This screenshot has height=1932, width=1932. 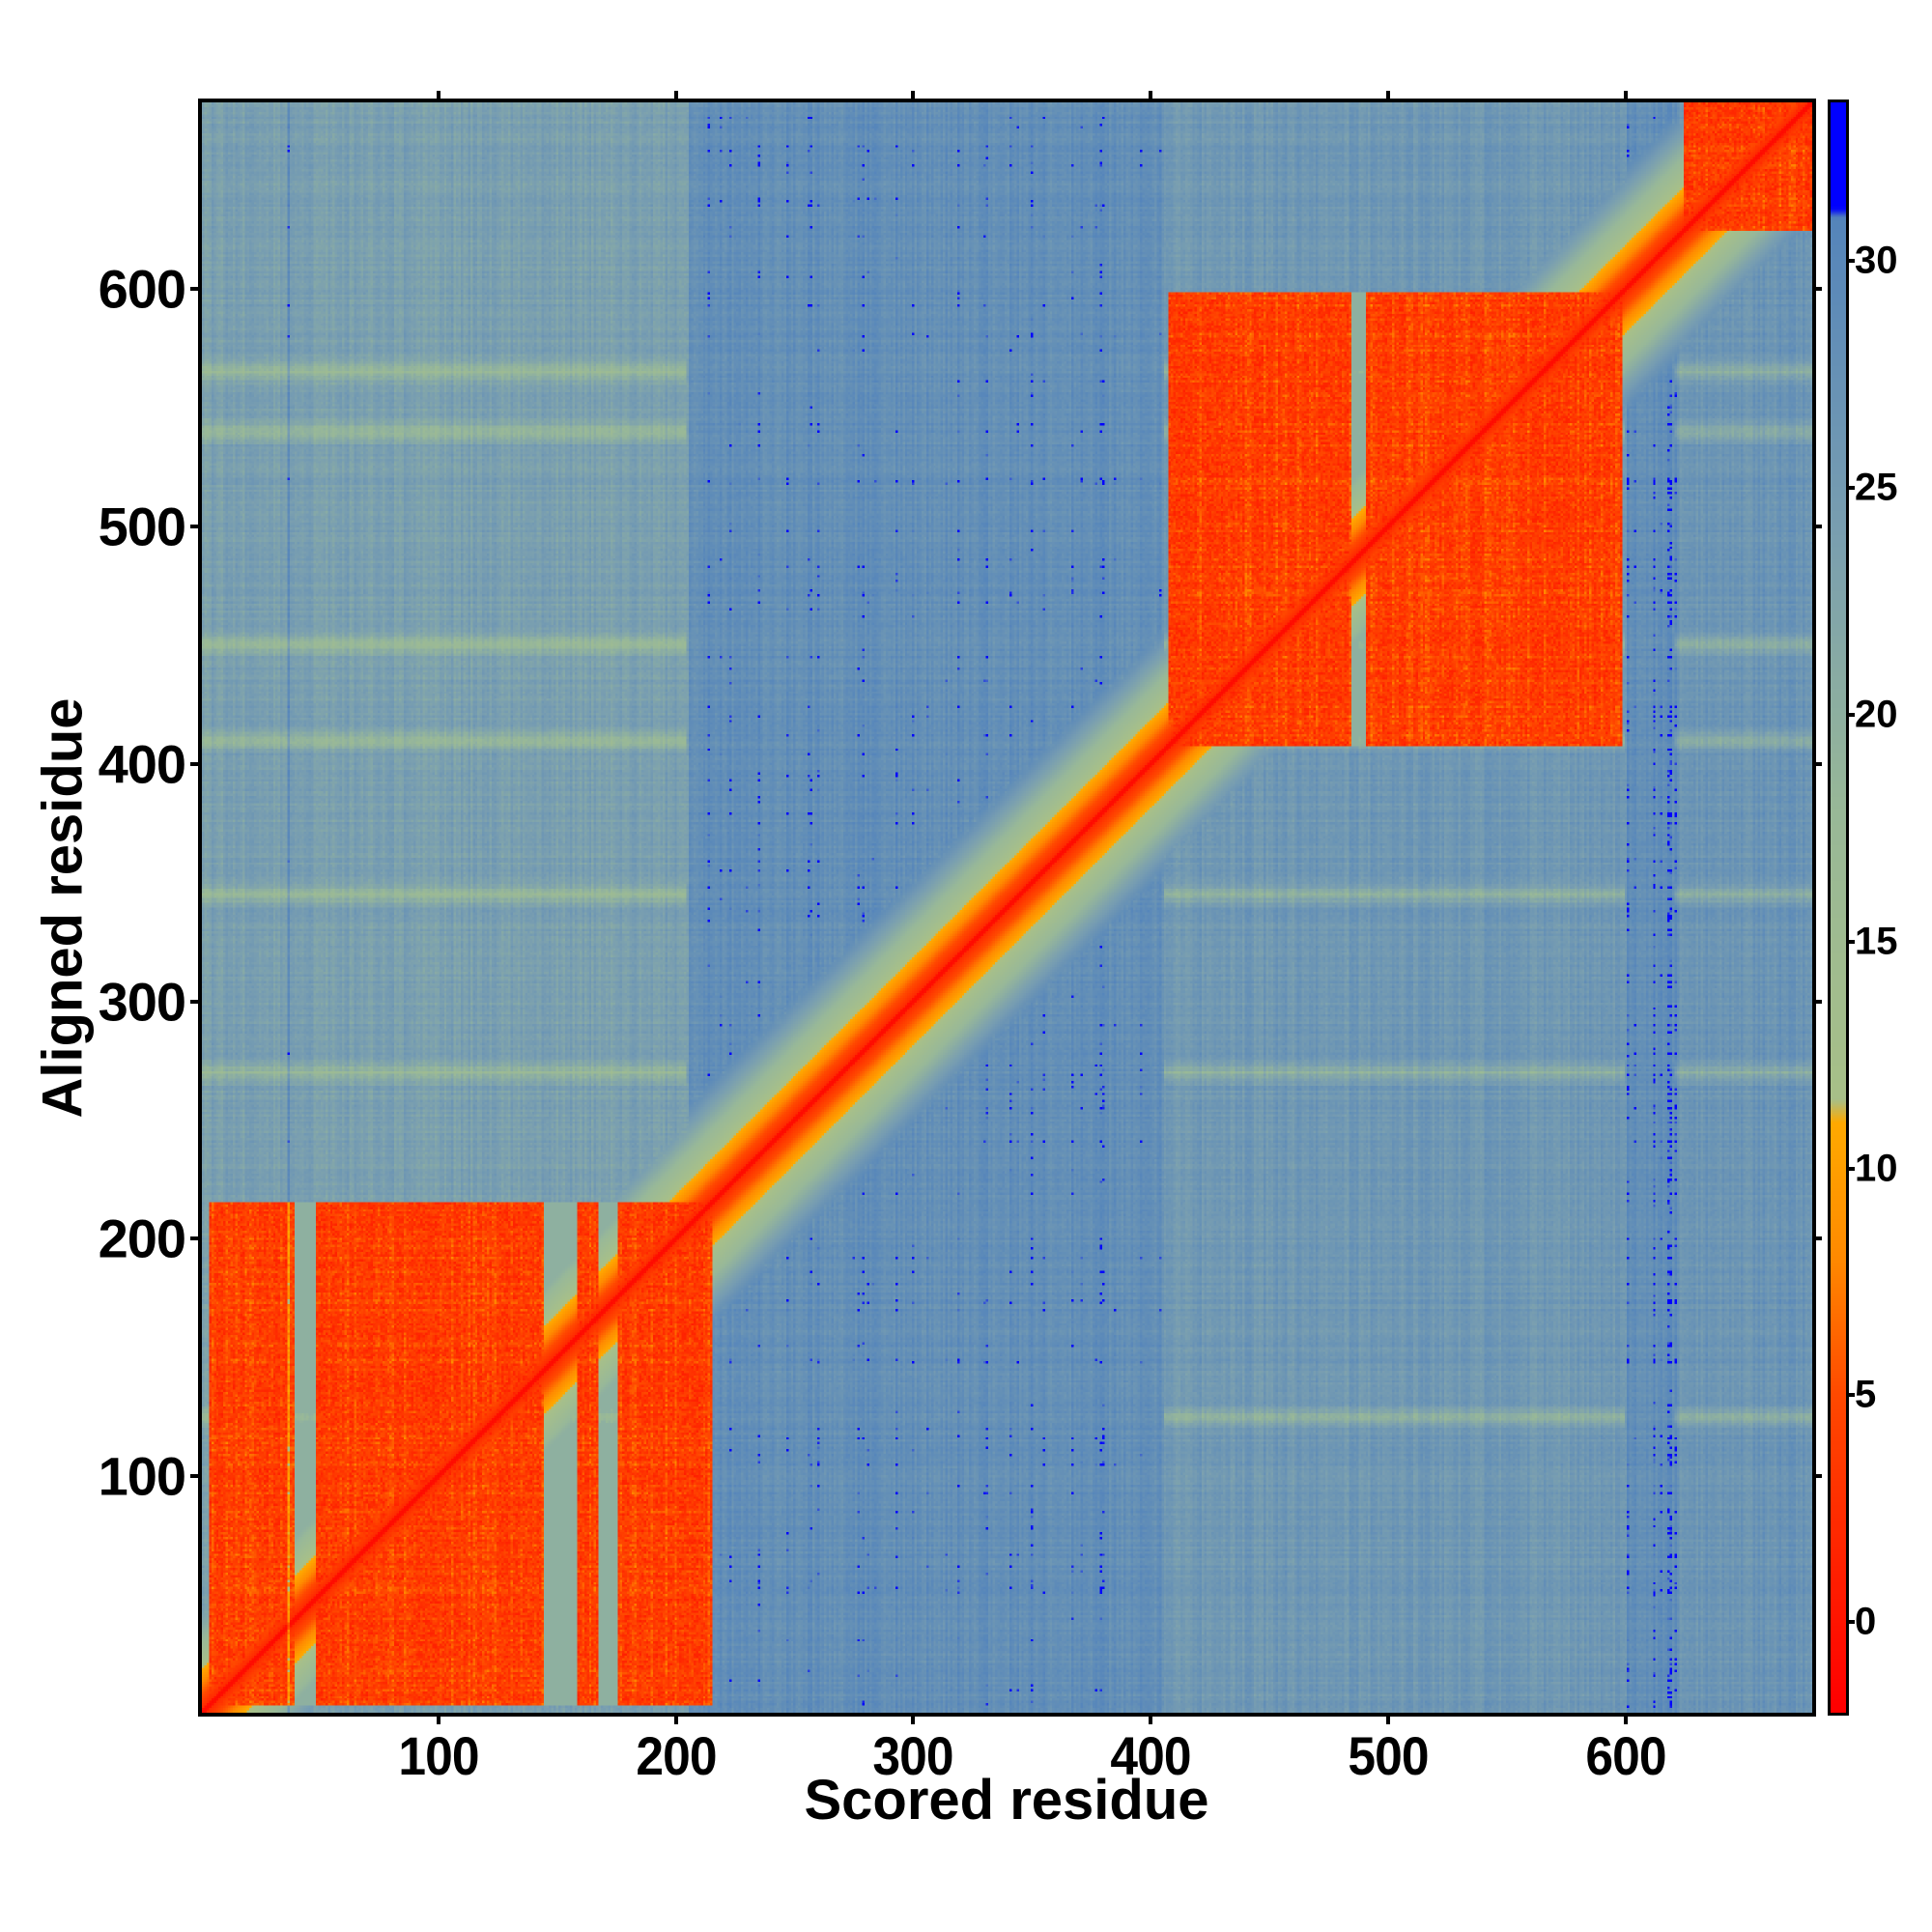 I want to click on colorbar-tick-label: 10, so click(x=1876, y=1168).